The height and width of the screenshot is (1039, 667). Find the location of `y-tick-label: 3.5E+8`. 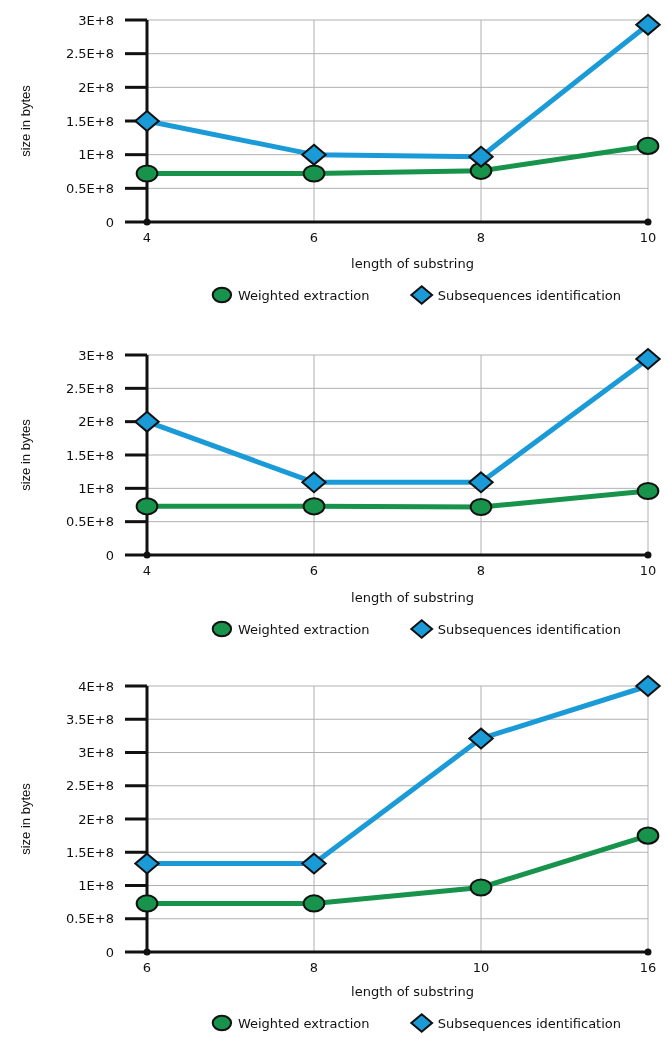

y-tick-label: 3.5E+8 is located at coordinates (89, 719).